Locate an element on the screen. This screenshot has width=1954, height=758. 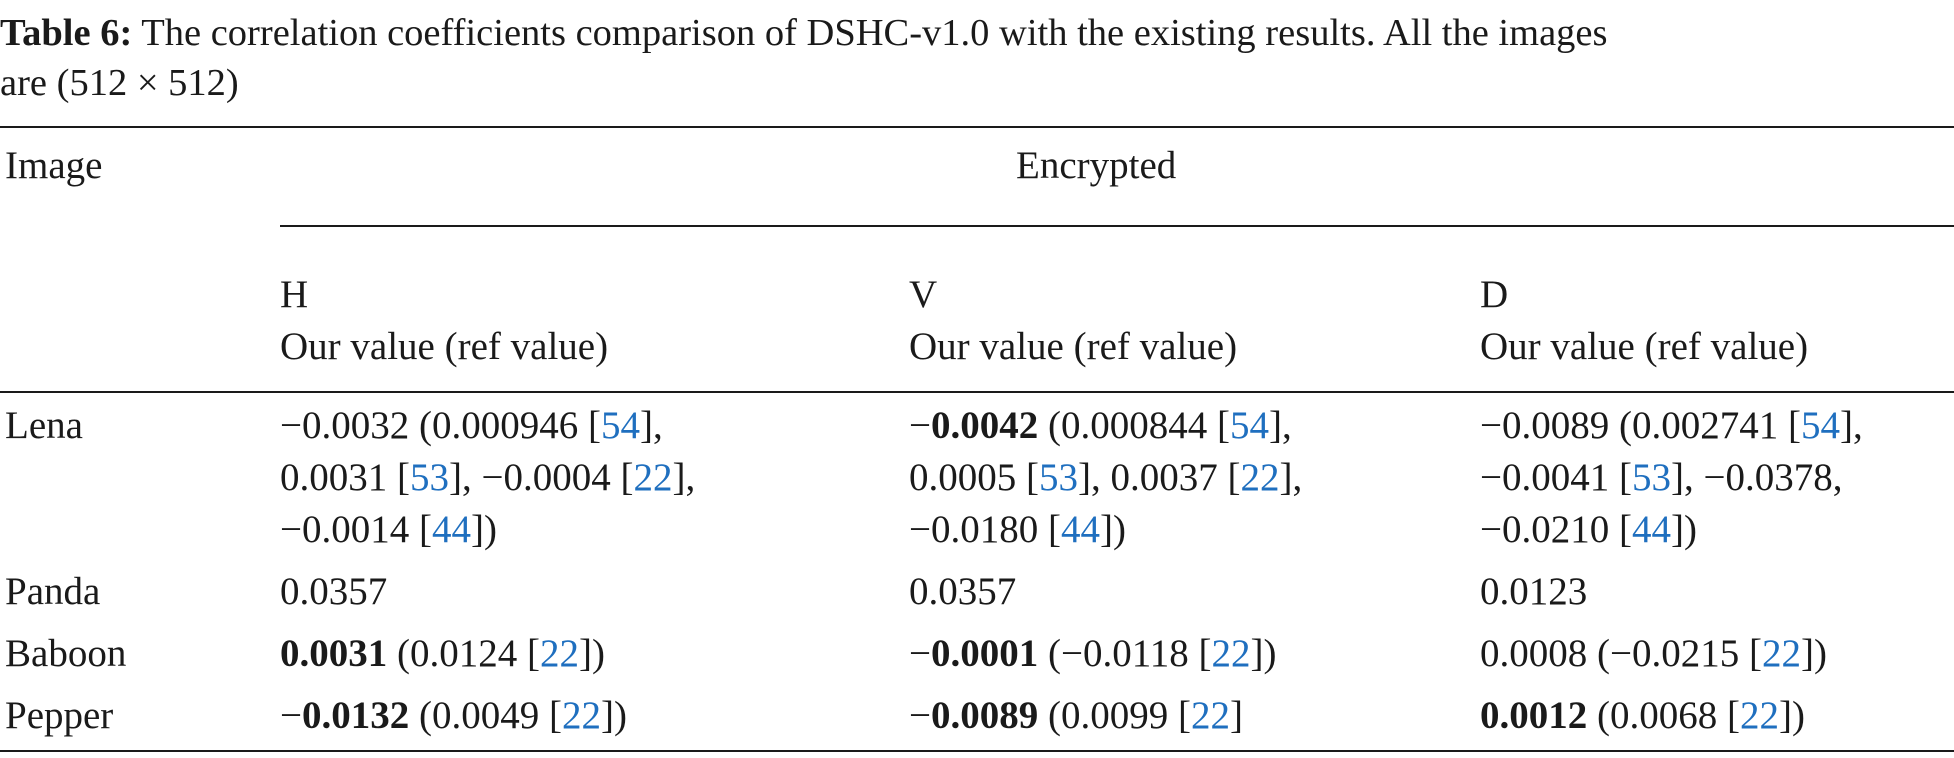
cell-pepper-h: −0.0132 (0.0049 [22]) is located at coordinates (453, 716).